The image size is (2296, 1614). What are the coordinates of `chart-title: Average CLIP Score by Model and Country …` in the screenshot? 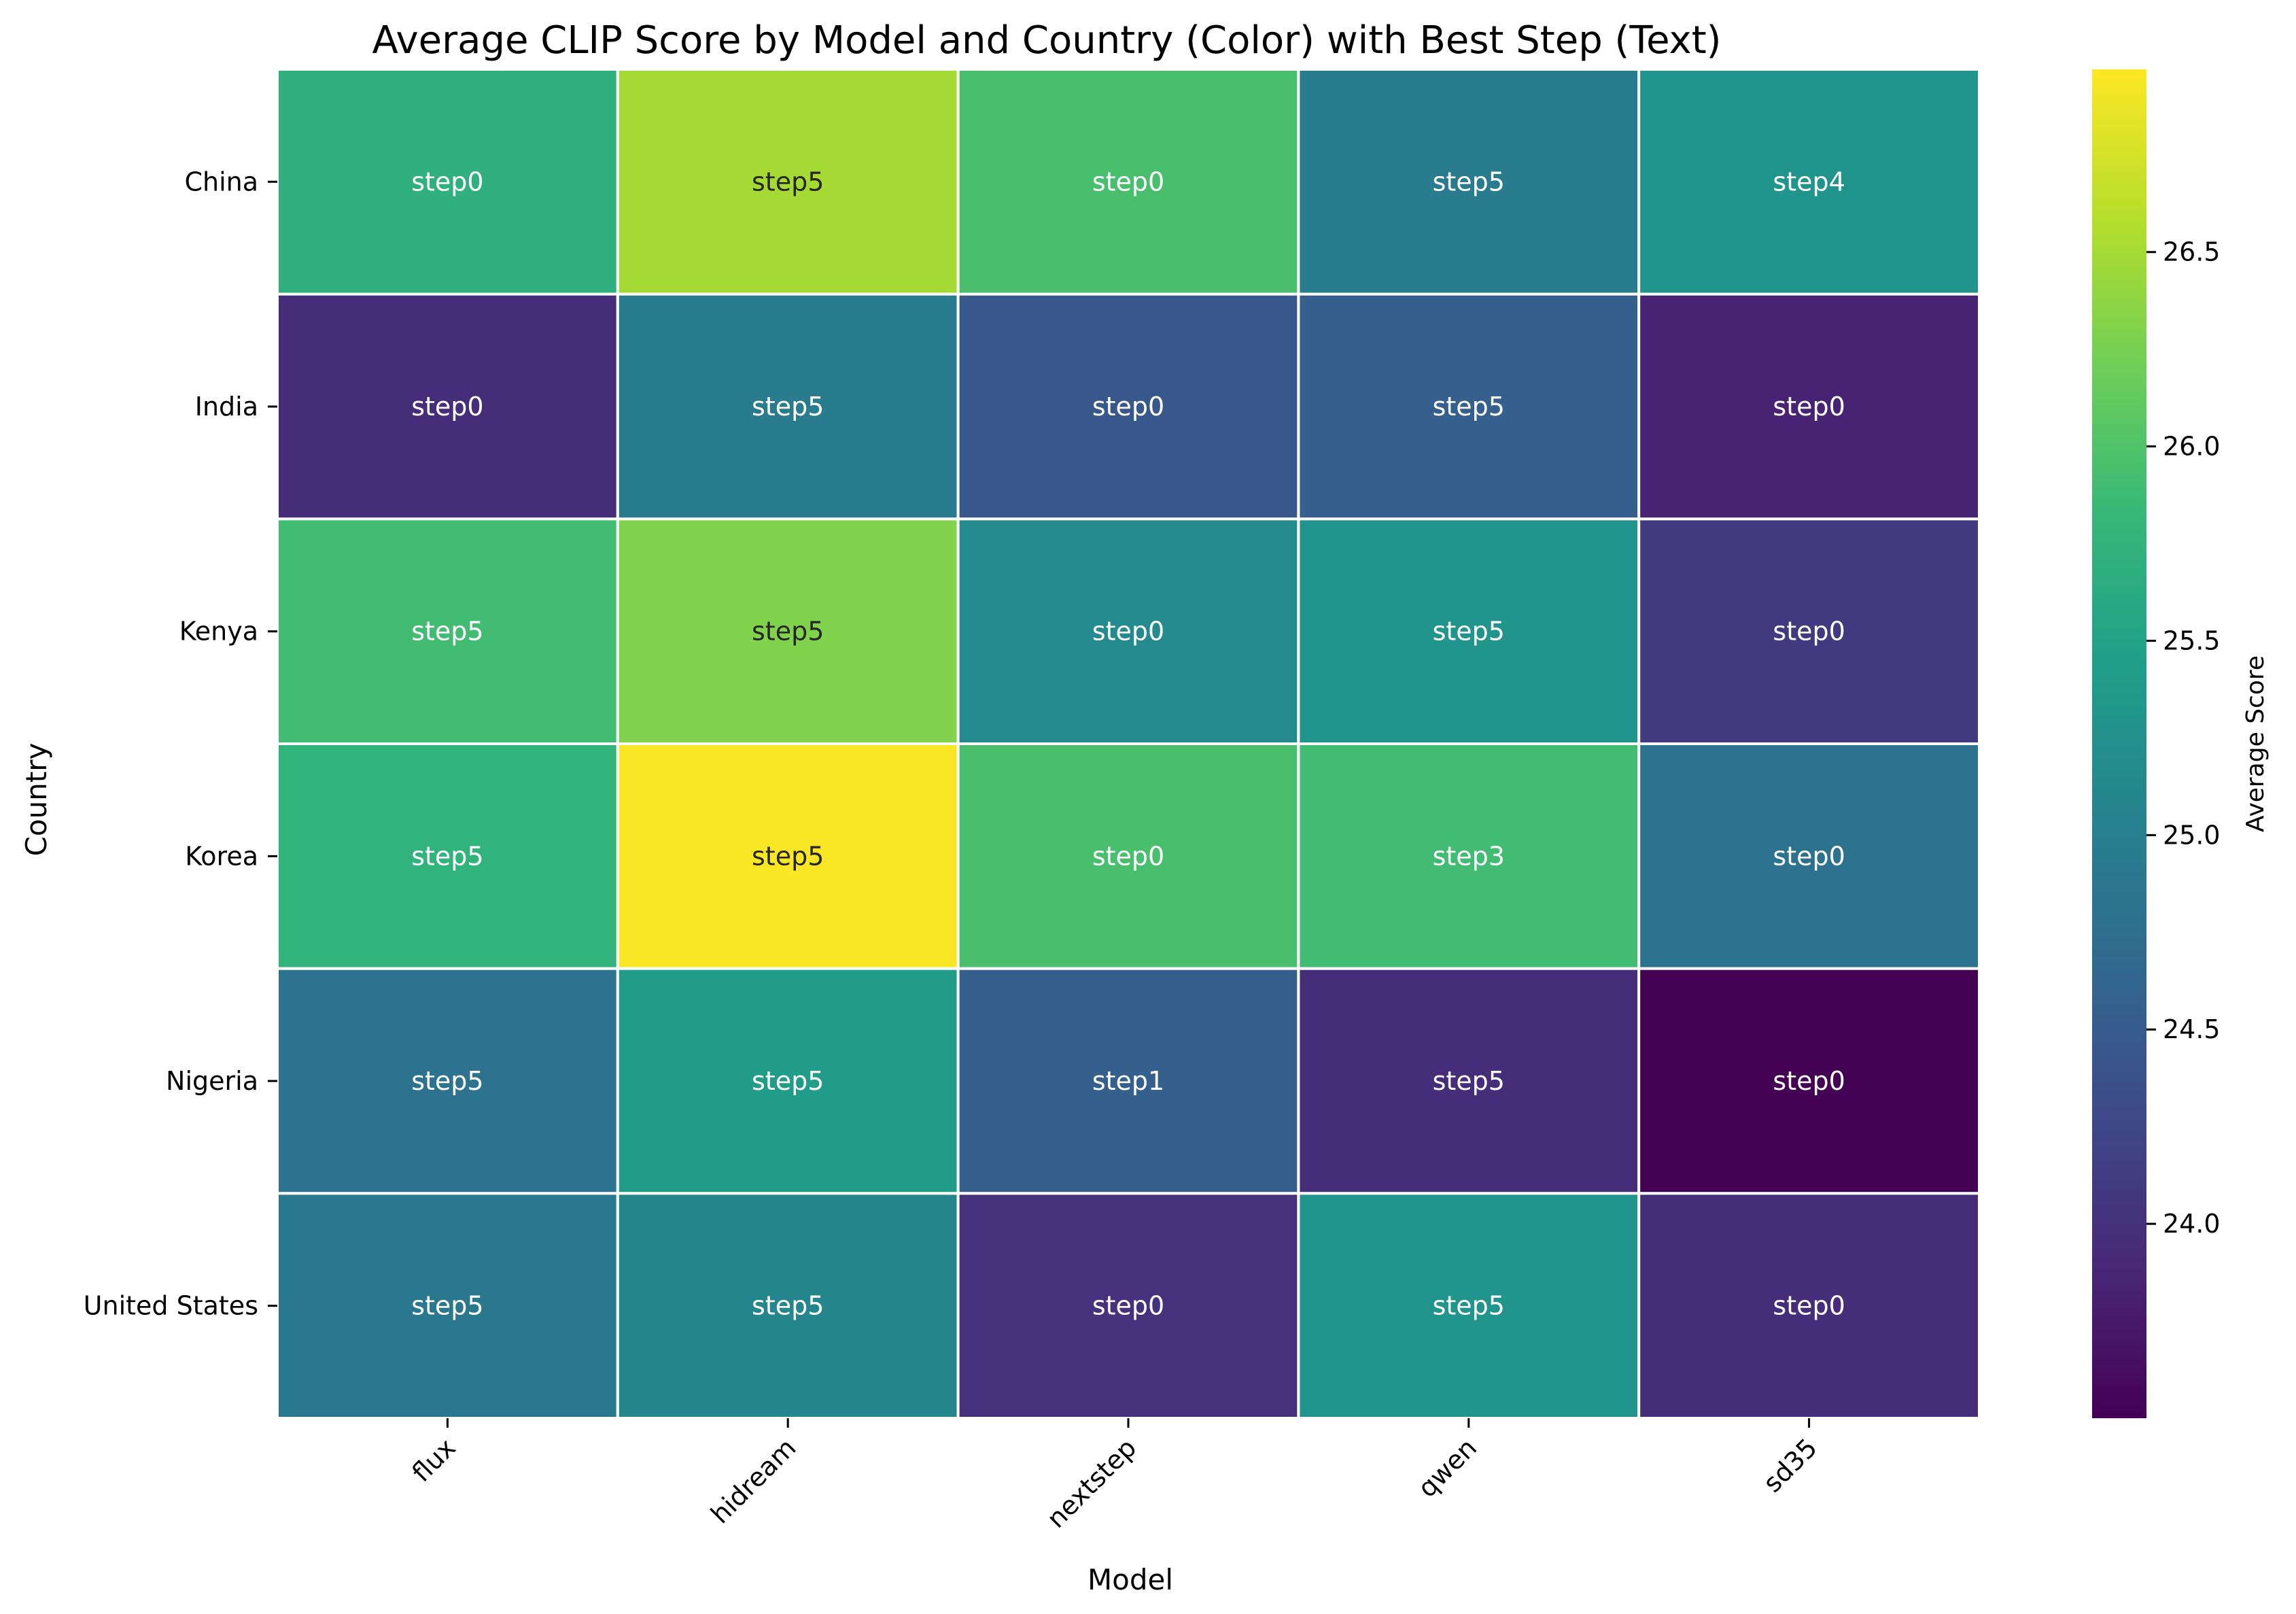 It's located at (1046, 40).